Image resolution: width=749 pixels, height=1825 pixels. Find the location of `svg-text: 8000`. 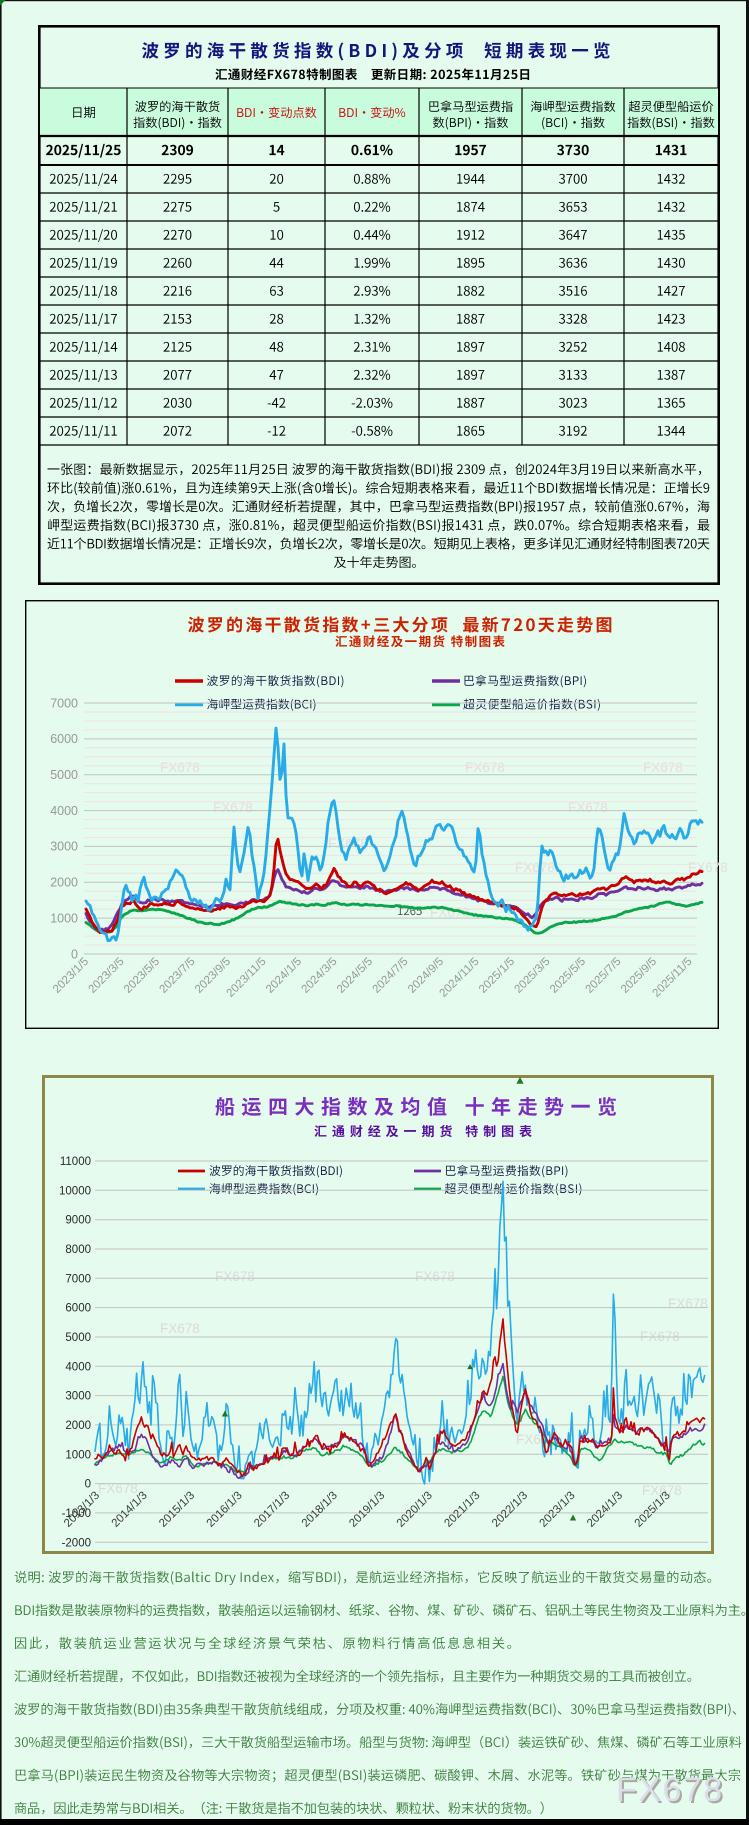

svg-text: 8000 is located at coordinates (78, 1250).